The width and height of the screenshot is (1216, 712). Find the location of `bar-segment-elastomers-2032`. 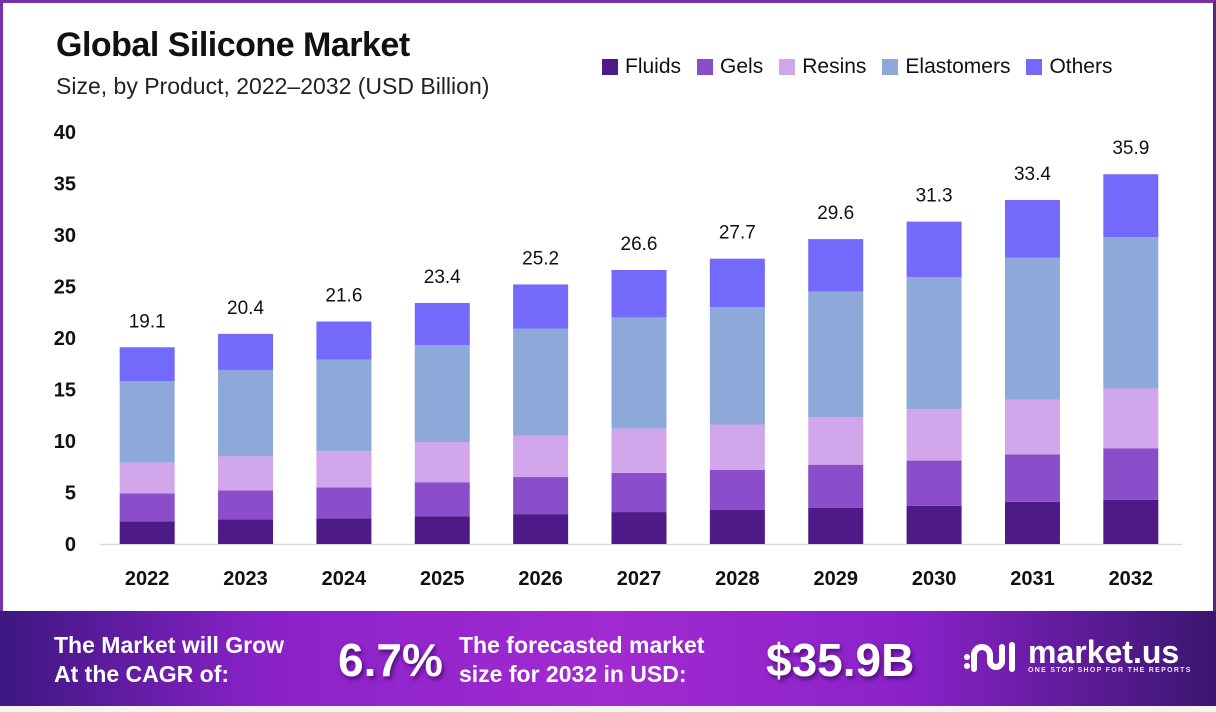

bar-segment-elastomers-2032 is located at coordinates (1131, 313).